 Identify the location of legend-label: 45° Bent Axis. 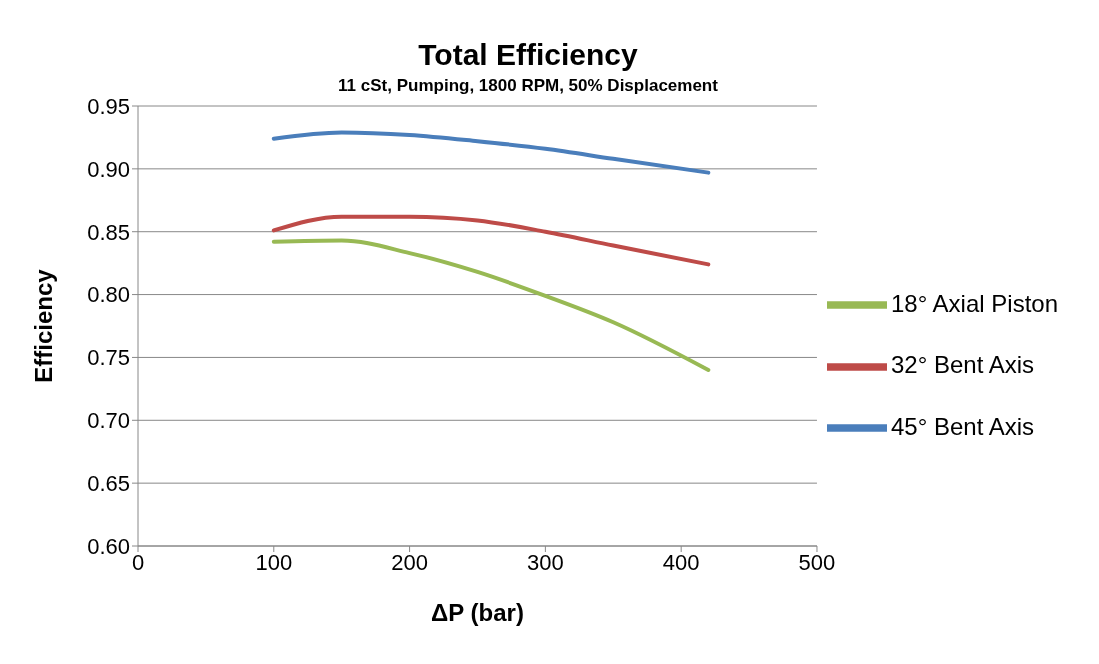
(962, 426).